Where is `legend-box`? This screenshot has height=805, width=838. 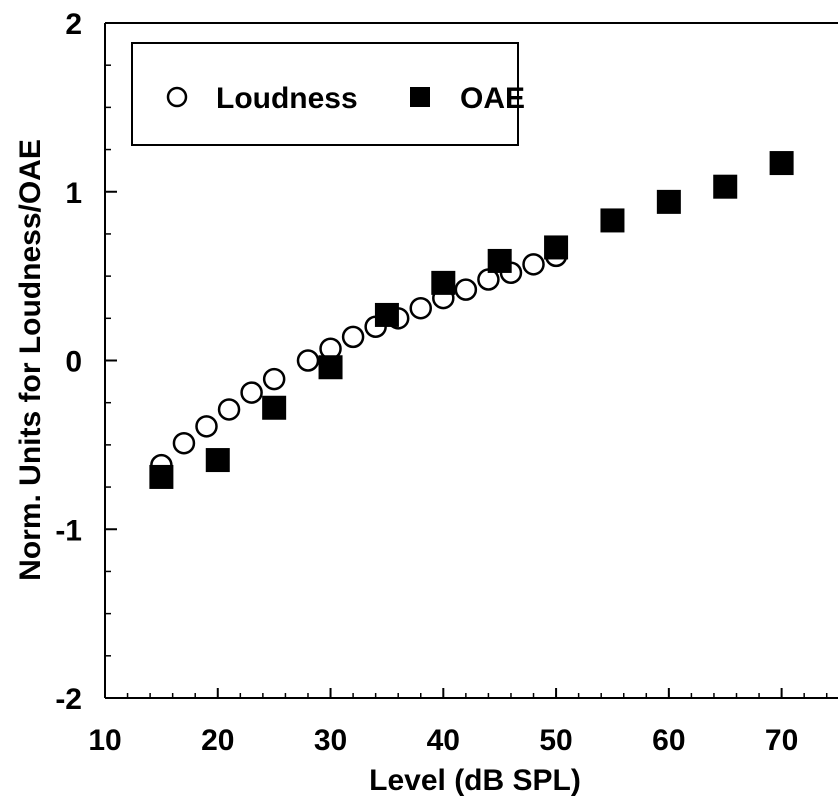 legend-box is located at coordinates (325, 94).